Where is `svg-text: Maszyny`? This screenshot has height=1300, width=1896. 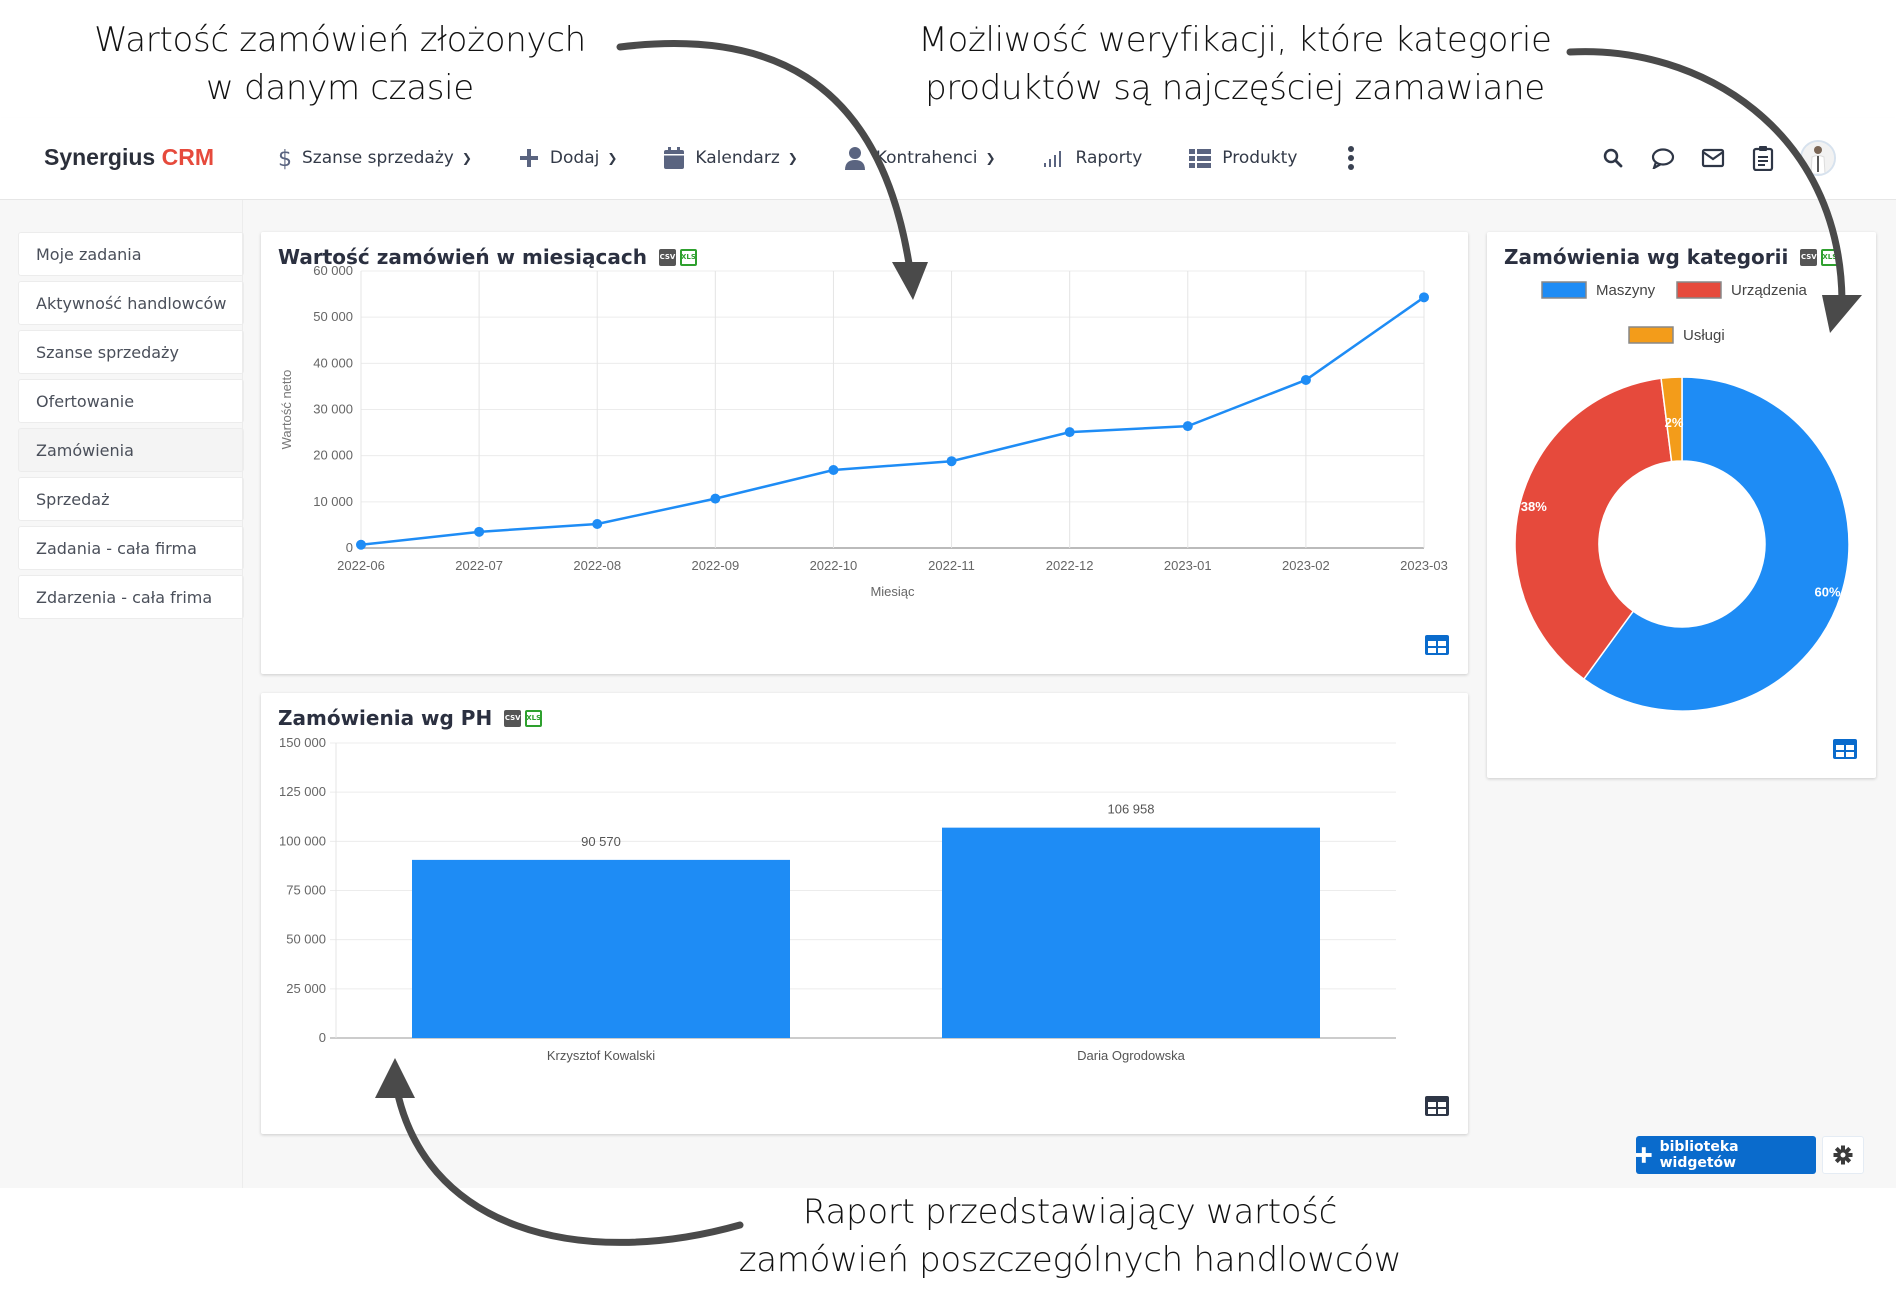
svg-text: Maszyny is located at coordinates (1626, 290).